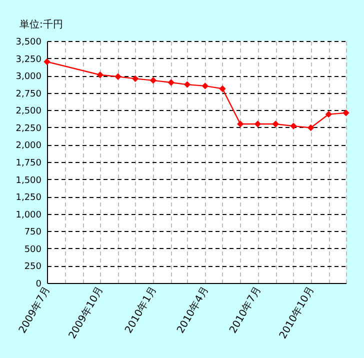 This screenshot has height=358, width=364. Describe the element at coordinates (29, 43) in the screenshot. I see `y-tick-label: 3,500` at that location.